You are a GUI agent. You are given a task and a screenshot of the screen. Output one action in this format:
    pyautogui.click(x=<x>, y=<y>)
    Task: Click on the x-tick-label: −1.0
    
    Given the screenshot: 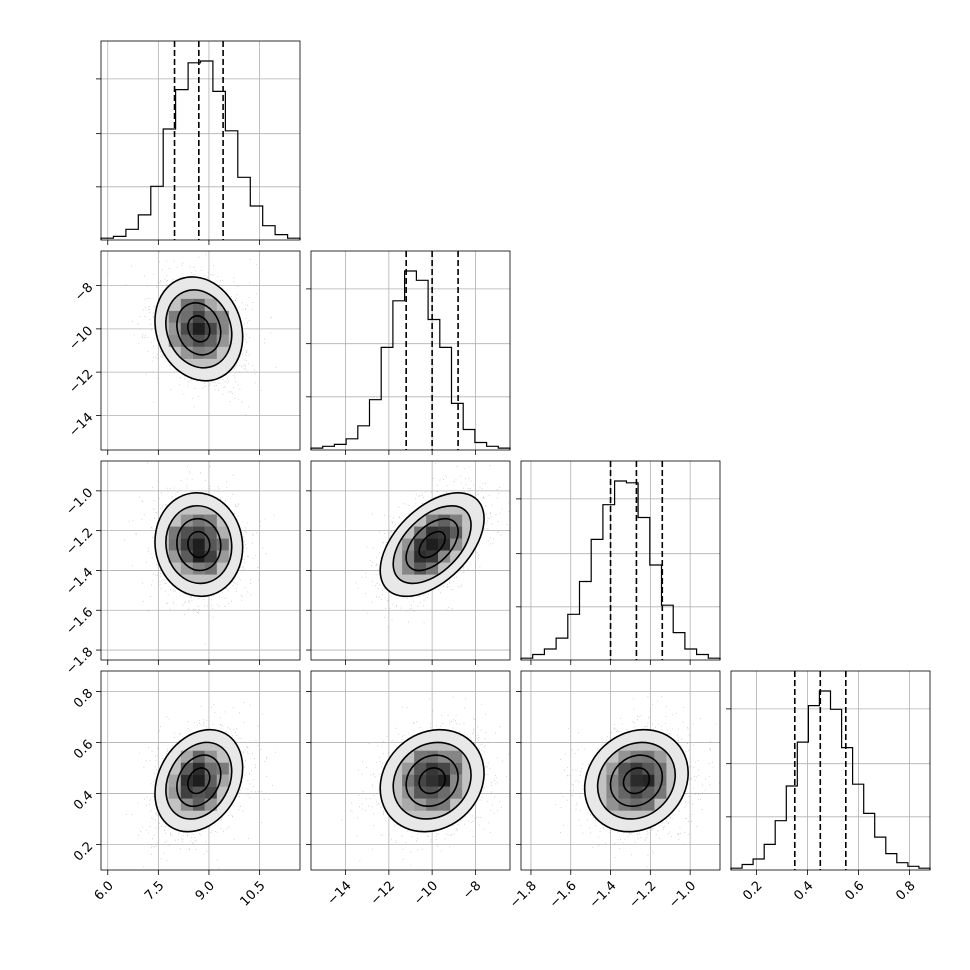 What is the action you would take?
    pyautogui.click(x=682, y=894)
    